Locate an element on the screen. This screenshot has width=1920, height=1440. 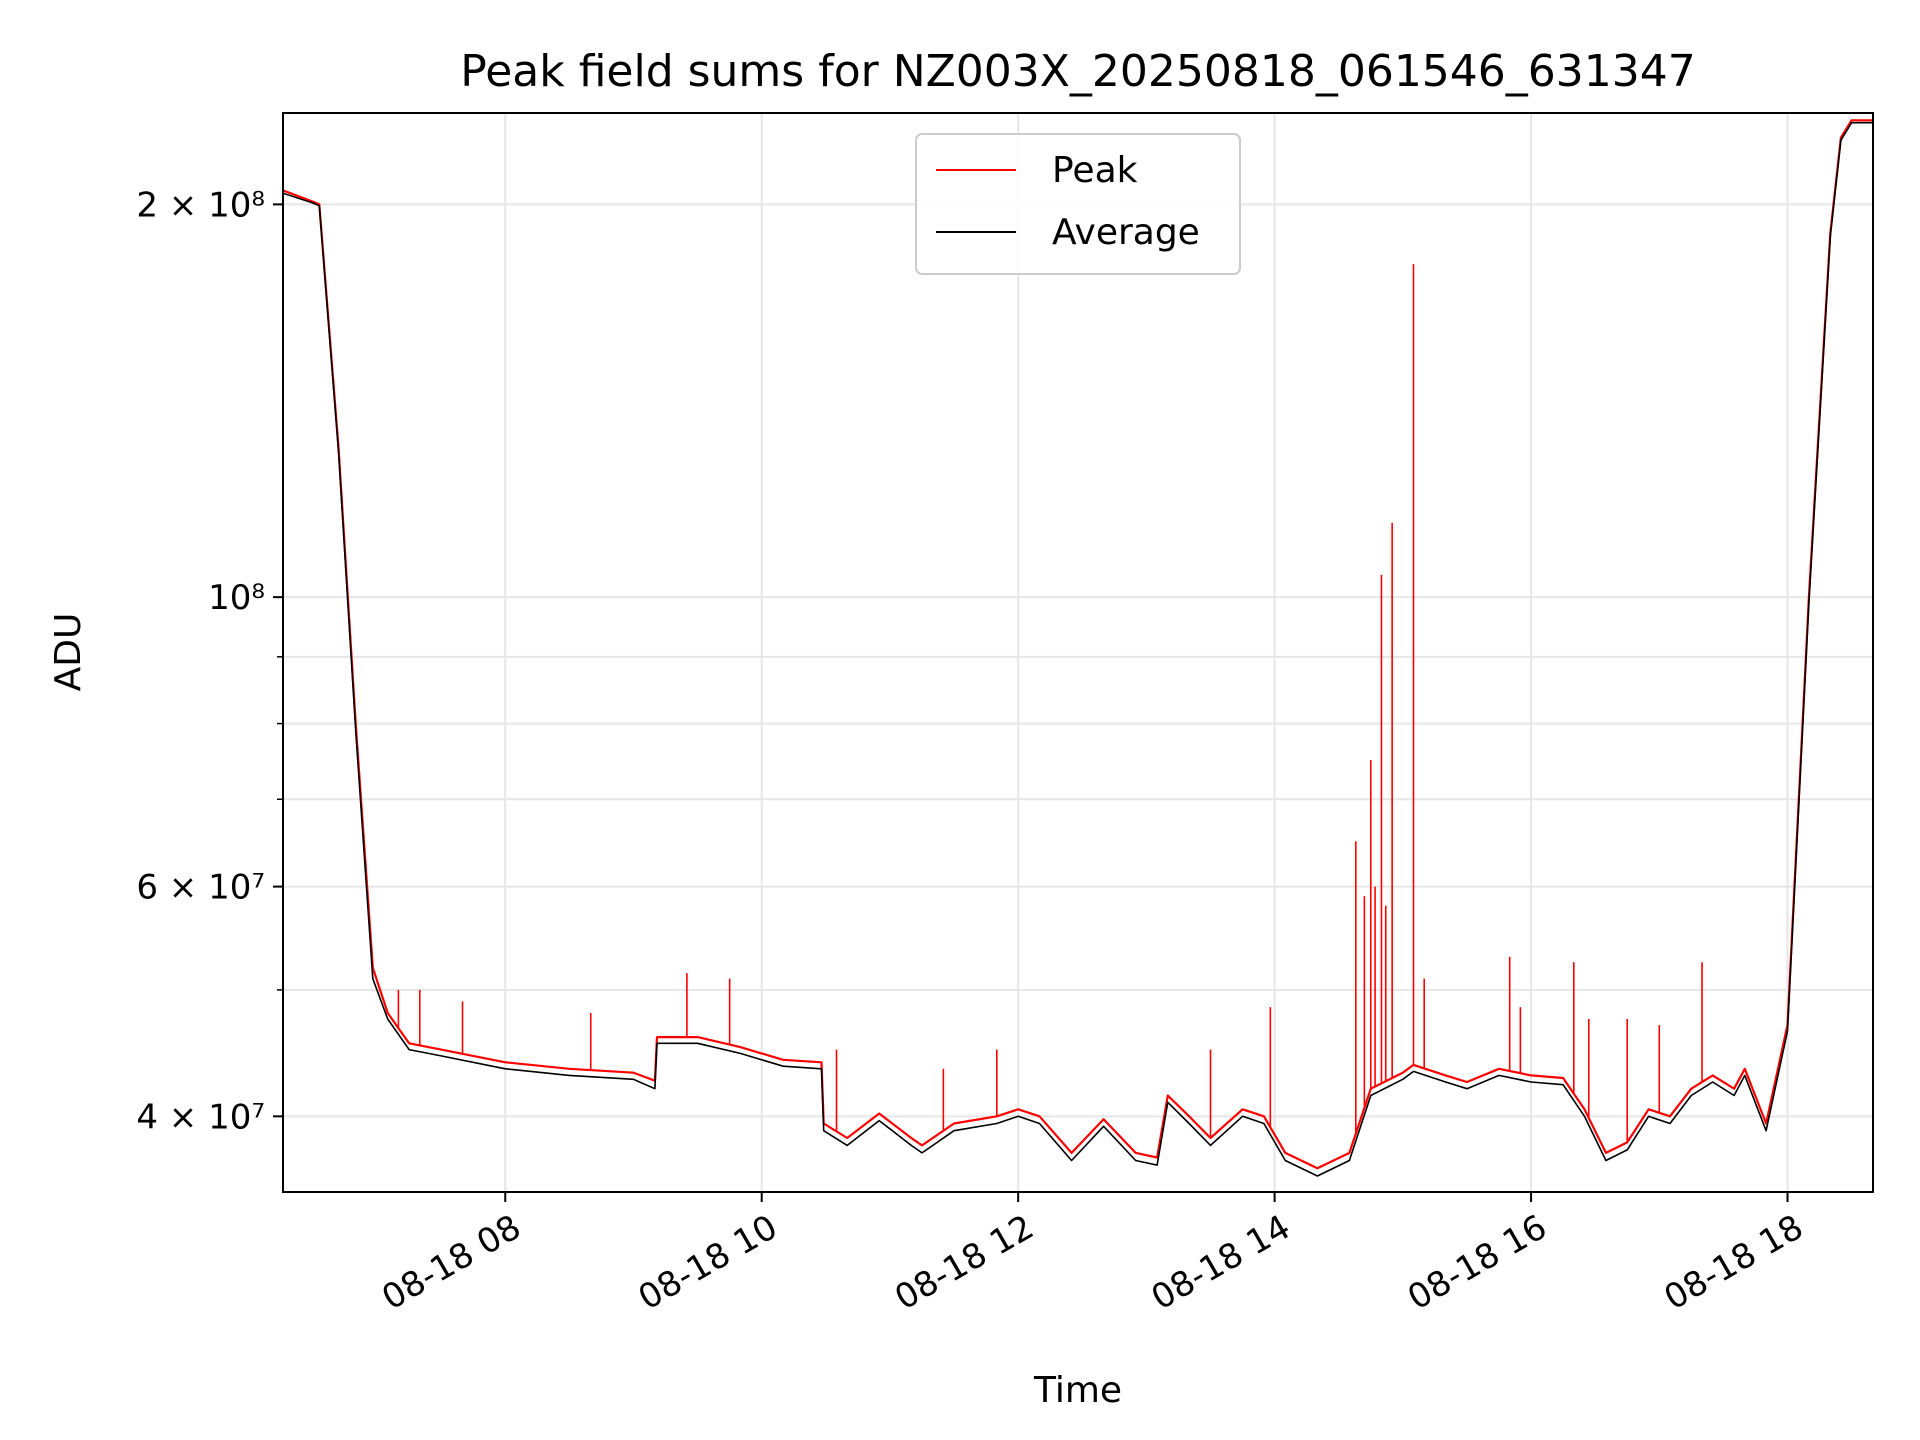
y-axis-label: ADU is located at coordinates (68, 652).